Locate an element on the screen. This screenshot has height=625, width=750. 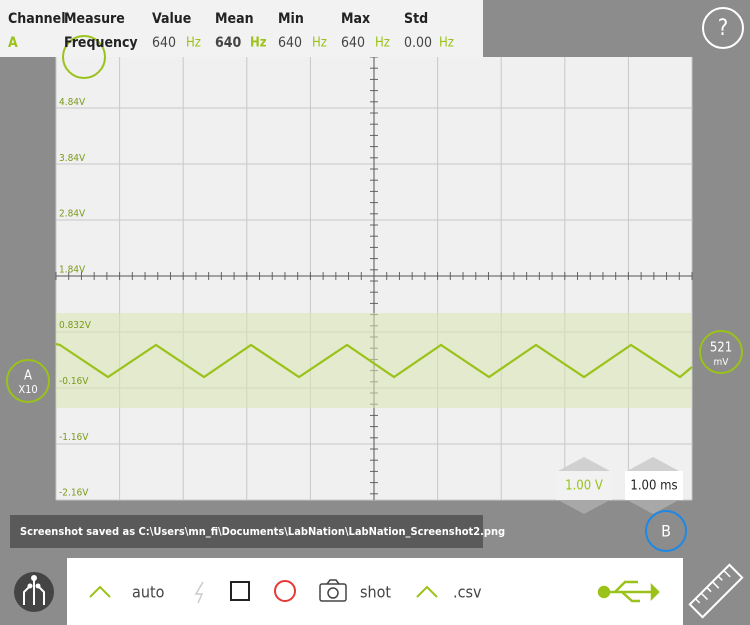
stop-button is located at coordinates (240, 591).